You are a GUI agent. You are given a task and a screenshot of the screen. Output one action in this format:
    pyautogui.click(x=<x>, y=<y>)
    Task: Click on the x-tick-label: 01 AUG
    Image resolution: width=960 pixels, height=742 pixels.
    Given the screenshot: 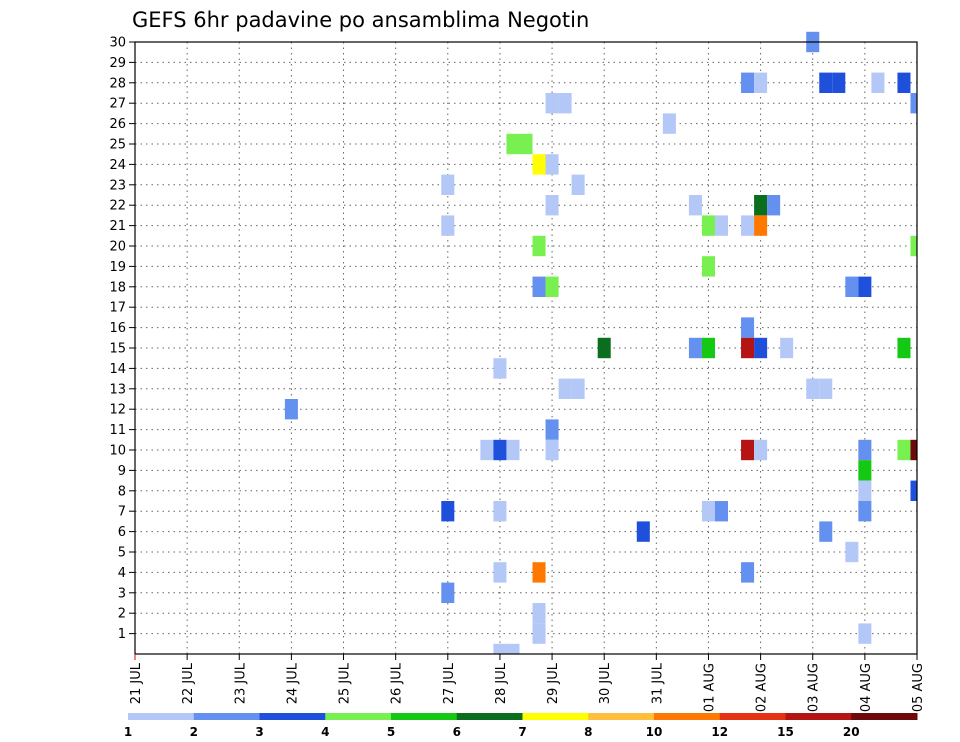 What is the action you would take?
    pyautogui.click(x=709, y=687)
    